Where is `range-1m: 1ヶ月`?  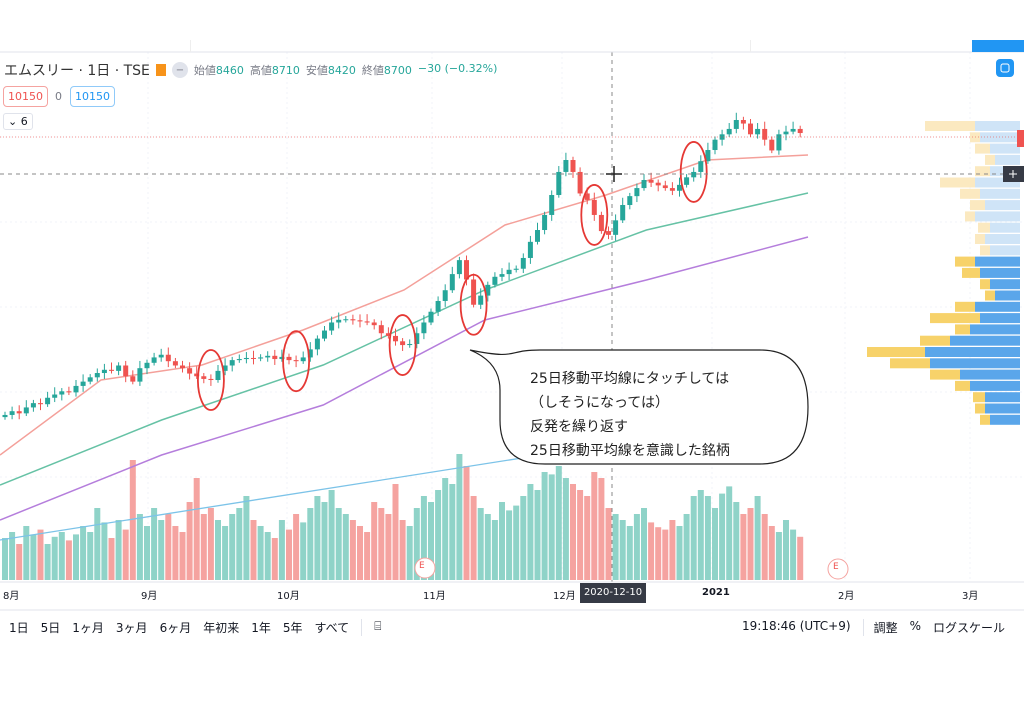 range-1m: 1ヶ月 is located at coordinates (88, 628).